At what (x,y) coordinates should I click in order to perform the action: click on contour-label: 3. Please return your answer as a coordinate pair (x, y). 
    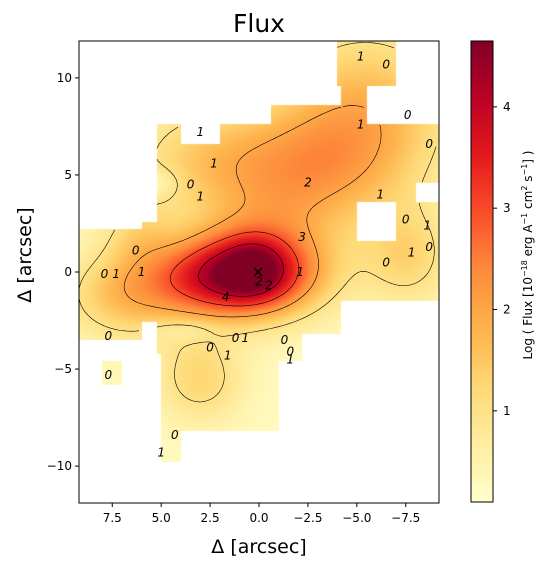
    Looking at the image, I should click on (302, 237).